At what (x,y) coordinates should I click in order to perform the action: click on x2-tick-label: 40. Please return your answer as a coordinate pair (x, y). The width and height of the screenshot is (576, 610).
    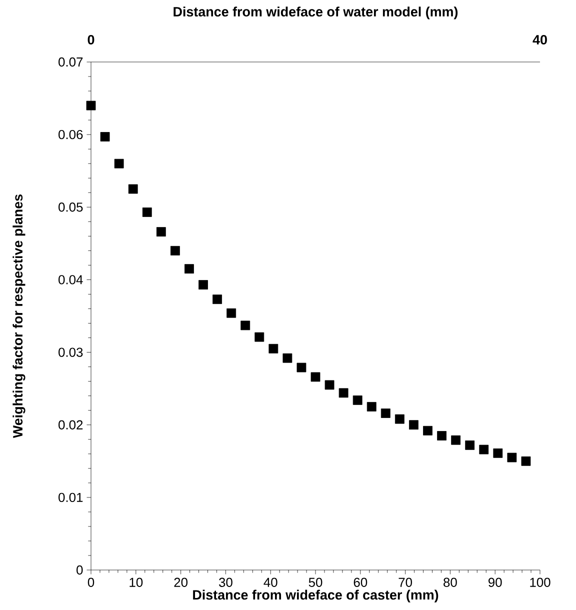
    Looking at the image, I should click on (539, 39).